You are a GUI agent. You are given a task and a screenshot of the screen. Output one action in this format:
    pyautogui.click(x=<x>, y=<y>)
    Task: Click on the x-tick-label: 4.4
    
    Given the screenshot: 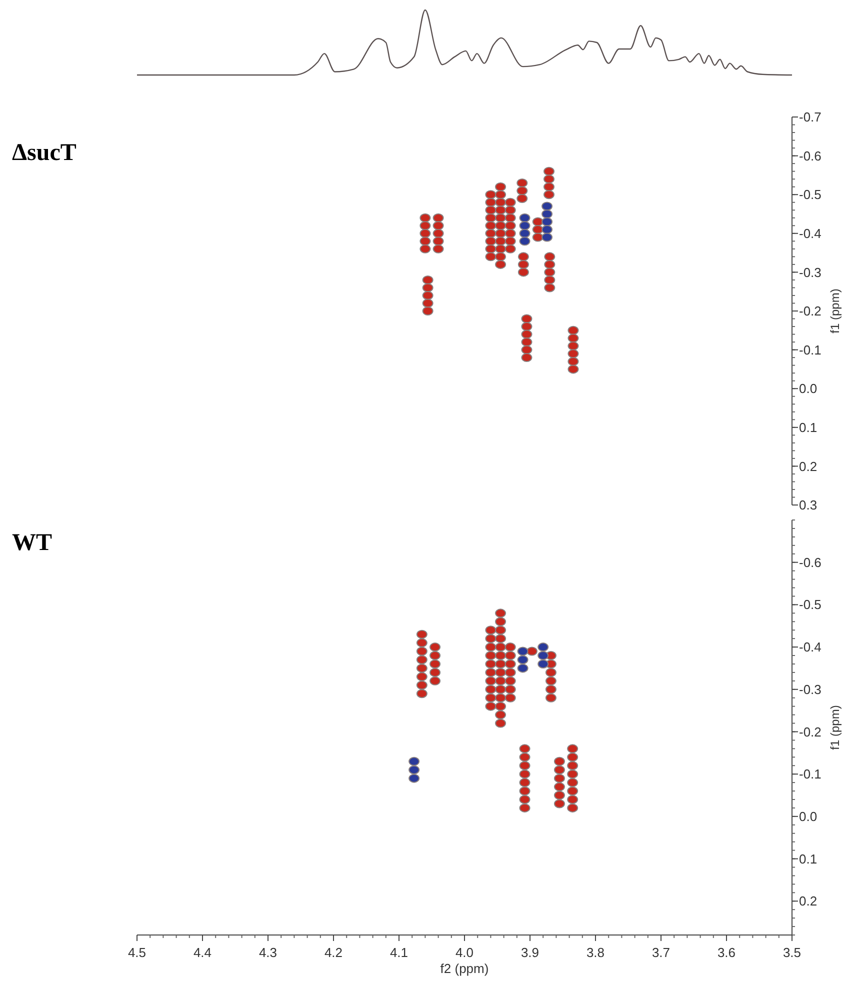 What is the action you would take?
    pyautogui.click(x=202, y=952)
    